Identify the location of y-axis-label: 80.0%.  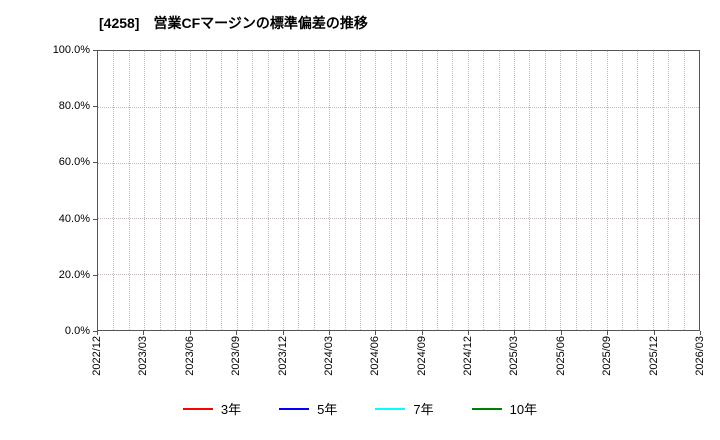
(74, 106).